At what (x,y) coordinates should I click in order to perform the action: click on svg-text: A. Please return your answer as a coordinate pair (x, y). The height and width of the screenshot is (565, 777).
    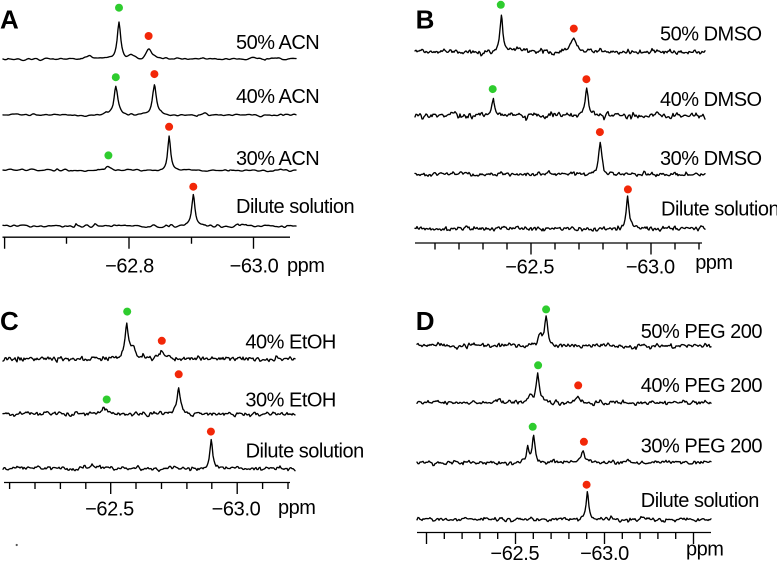
    Looking at the image, I should click on (9, 20).